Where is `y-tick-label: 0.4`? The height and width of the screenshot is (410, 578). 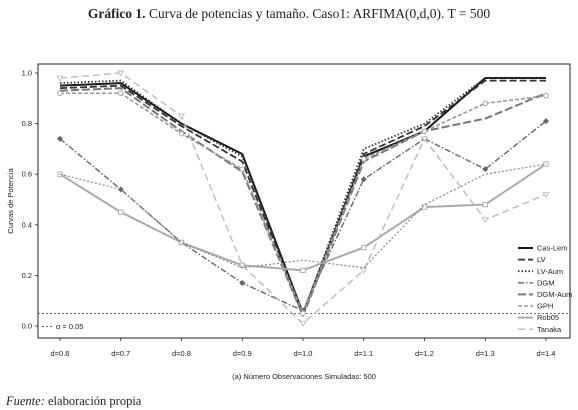
y-tick-label: 0.4 is located at coordinates (27, 224).